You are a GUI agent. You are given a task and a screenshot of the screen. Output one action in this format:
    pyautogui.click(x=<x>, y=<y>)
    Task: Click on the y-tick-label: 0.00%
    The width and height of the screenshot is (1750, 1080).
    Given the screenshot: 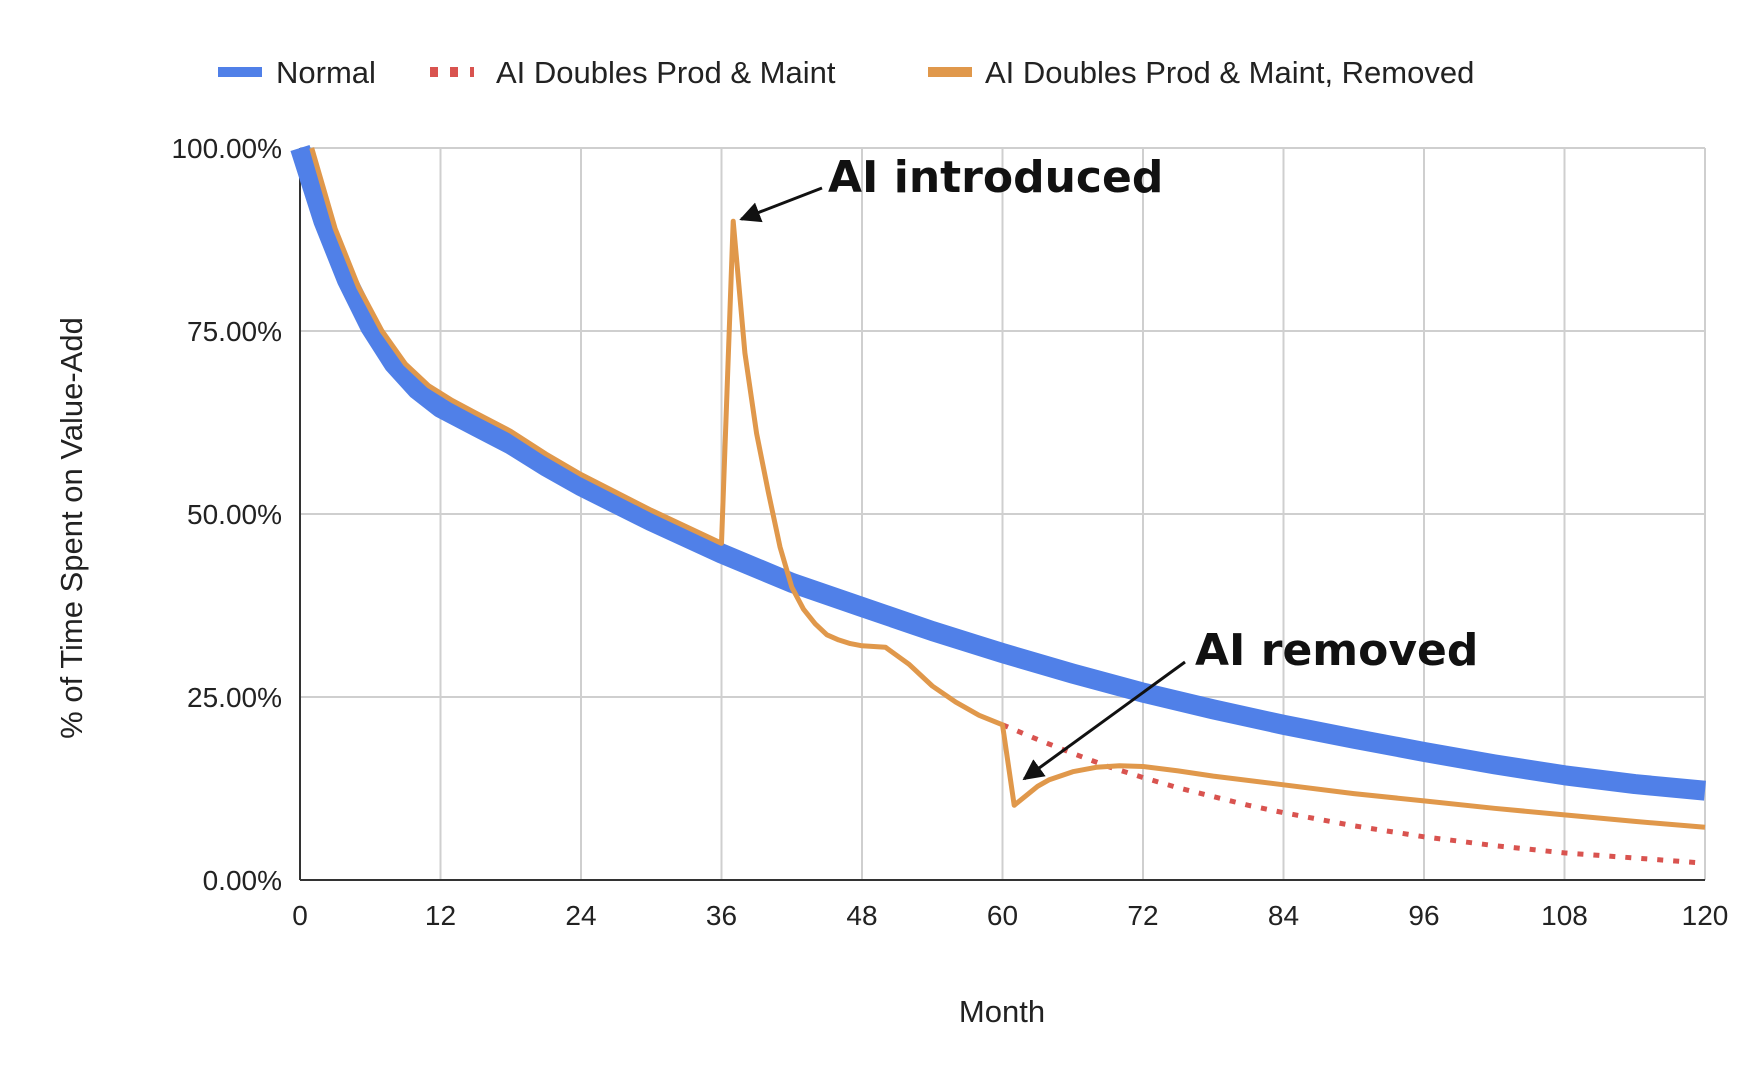 What is the action you would take?
    pyautogui.click(x=242, y=880)
    